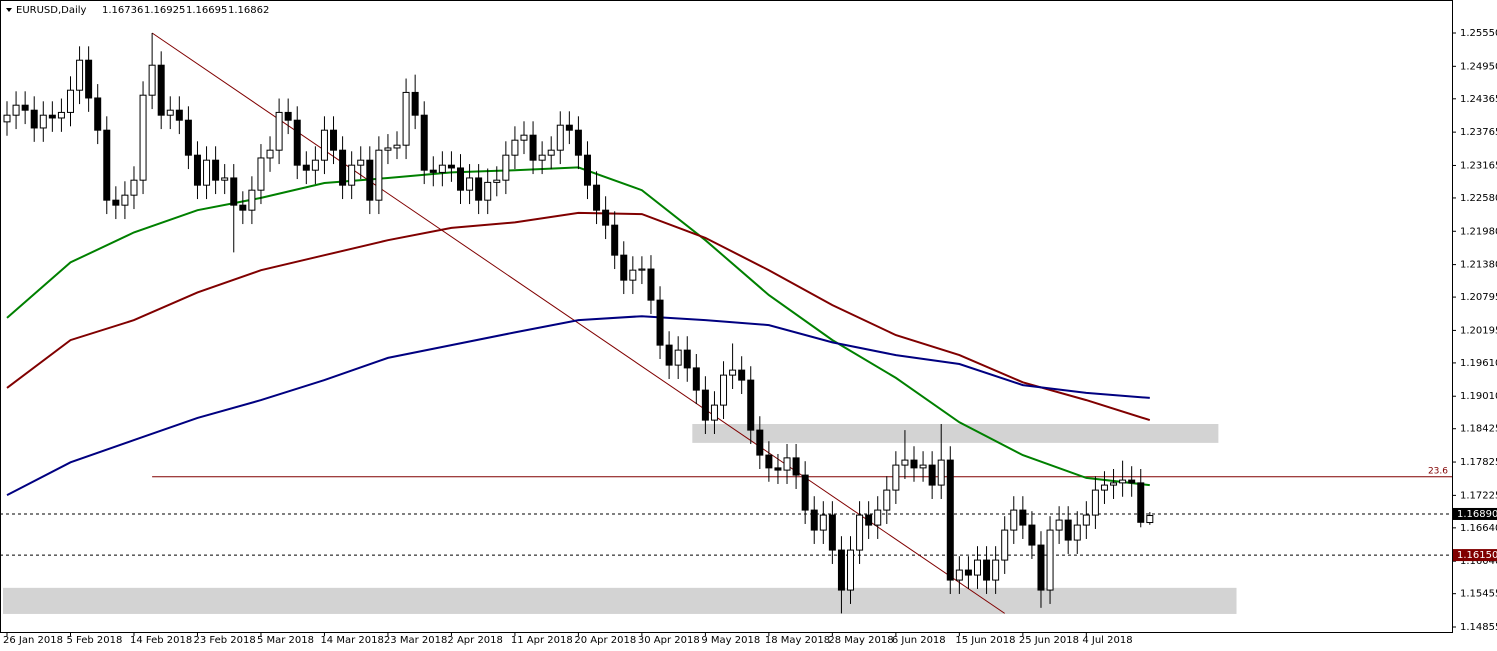 The image size is (1497, 651). Describe the element at coordinates (1478, 231) in the screenshot. I see `y-tick-label: 1.21980` at that location.